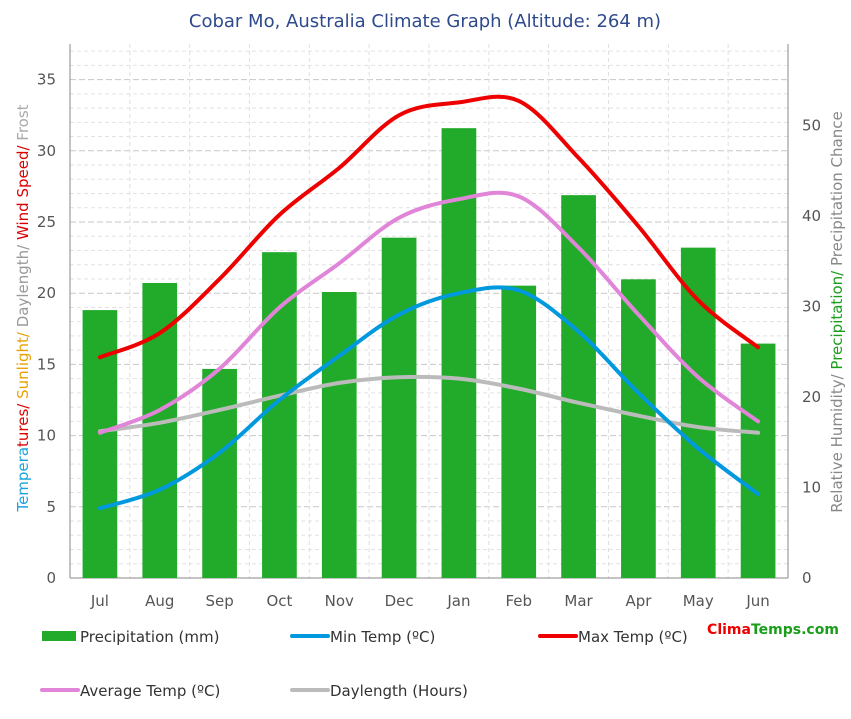 The image size is (851, 719). What do you see at coordinates (811, 216) in the screenshot?
I see `right-tick-label: 40` at bounding box center [811, 216].